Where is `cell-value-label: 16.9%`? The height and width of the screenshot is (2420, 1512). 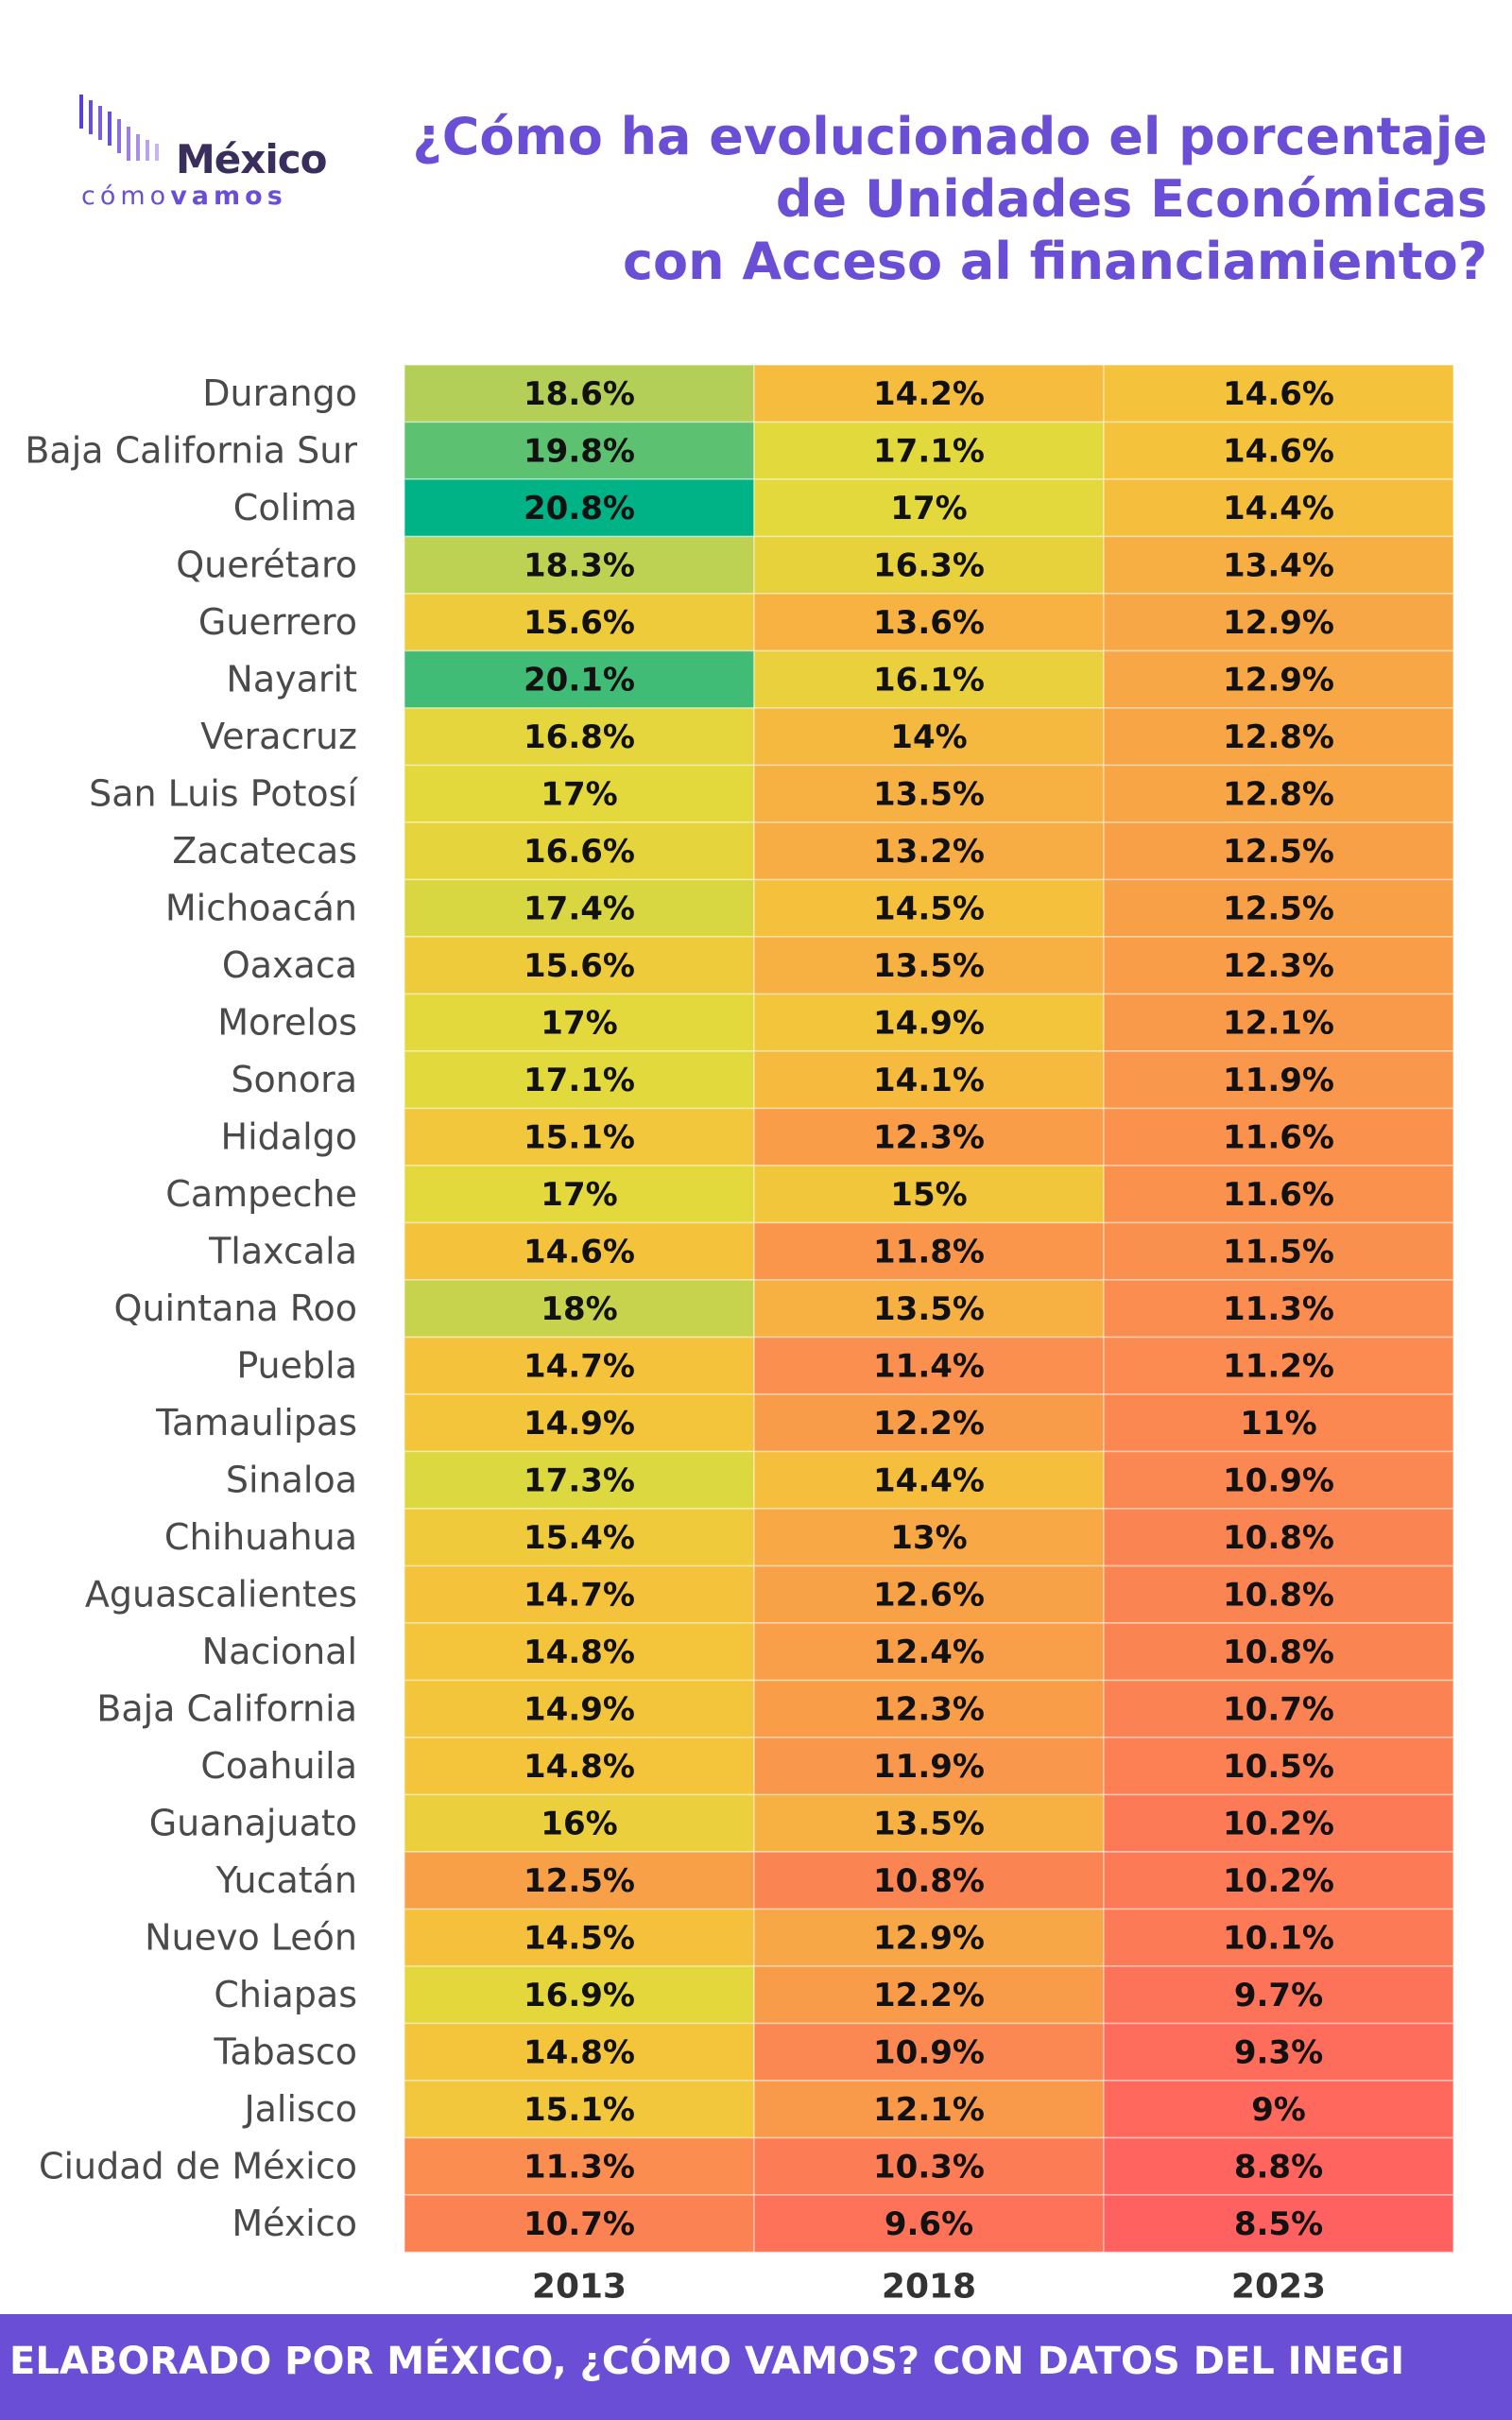 cell-value-label: 16.9% is located at coordinates (579, 1996).